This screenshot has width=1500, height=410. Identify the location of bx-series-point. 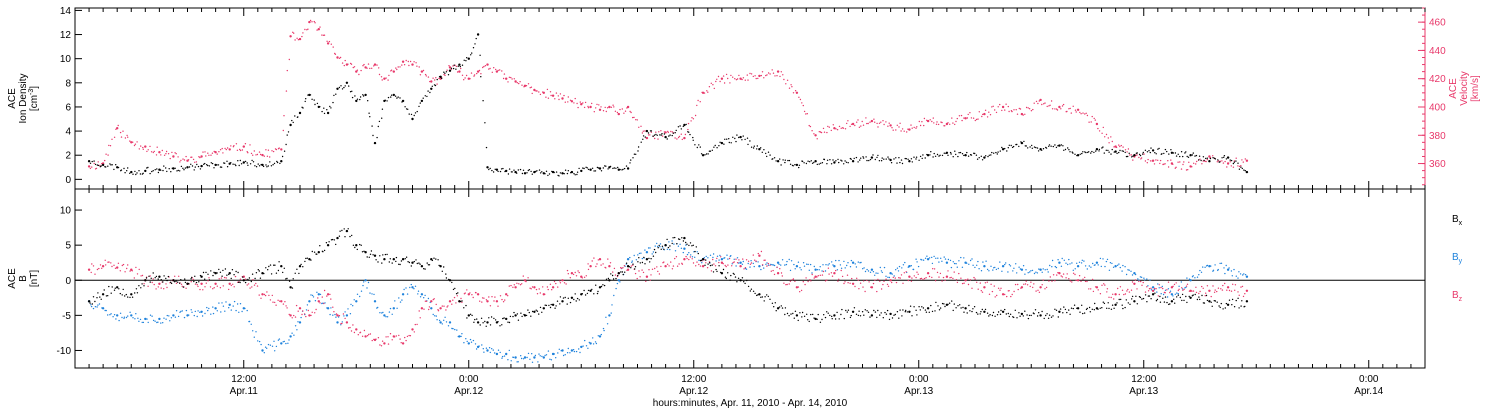
(431, 259).